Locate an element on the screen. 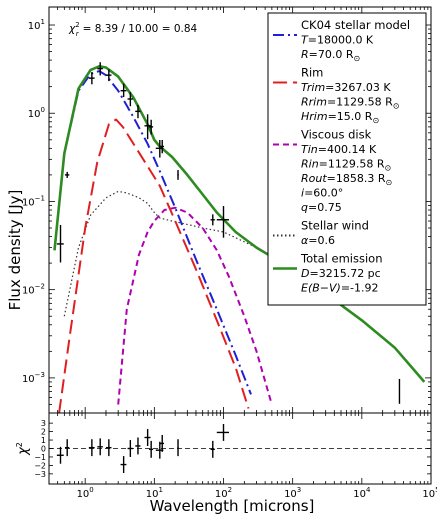 This screenshot has height=517, width=437. legend-param: α=0.6 is located at coordinates (318, 240).